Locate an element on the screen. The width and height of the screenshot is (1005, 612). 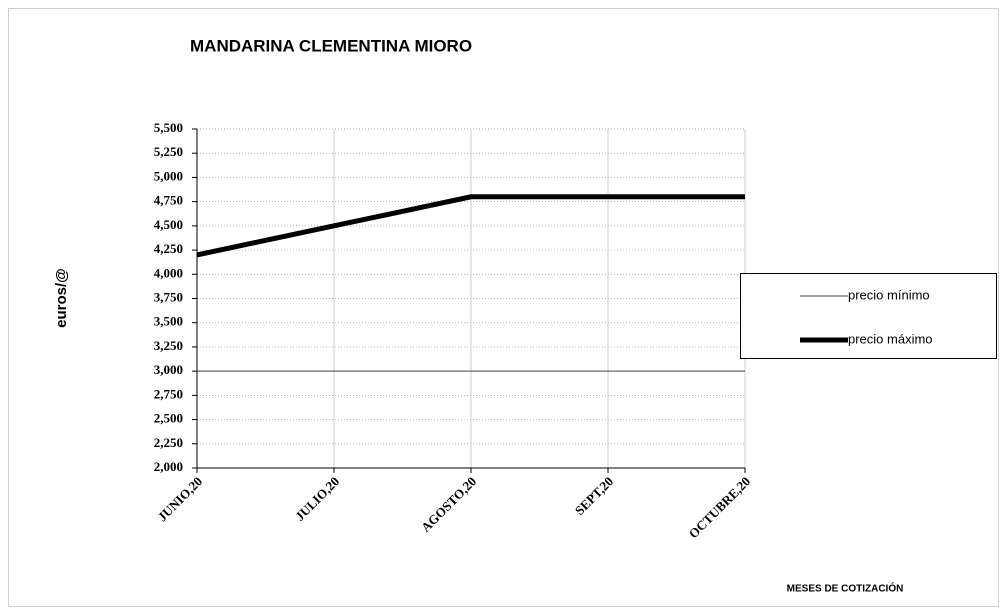
y-tick-label: 2,750 is located at coordinates (168, 393).